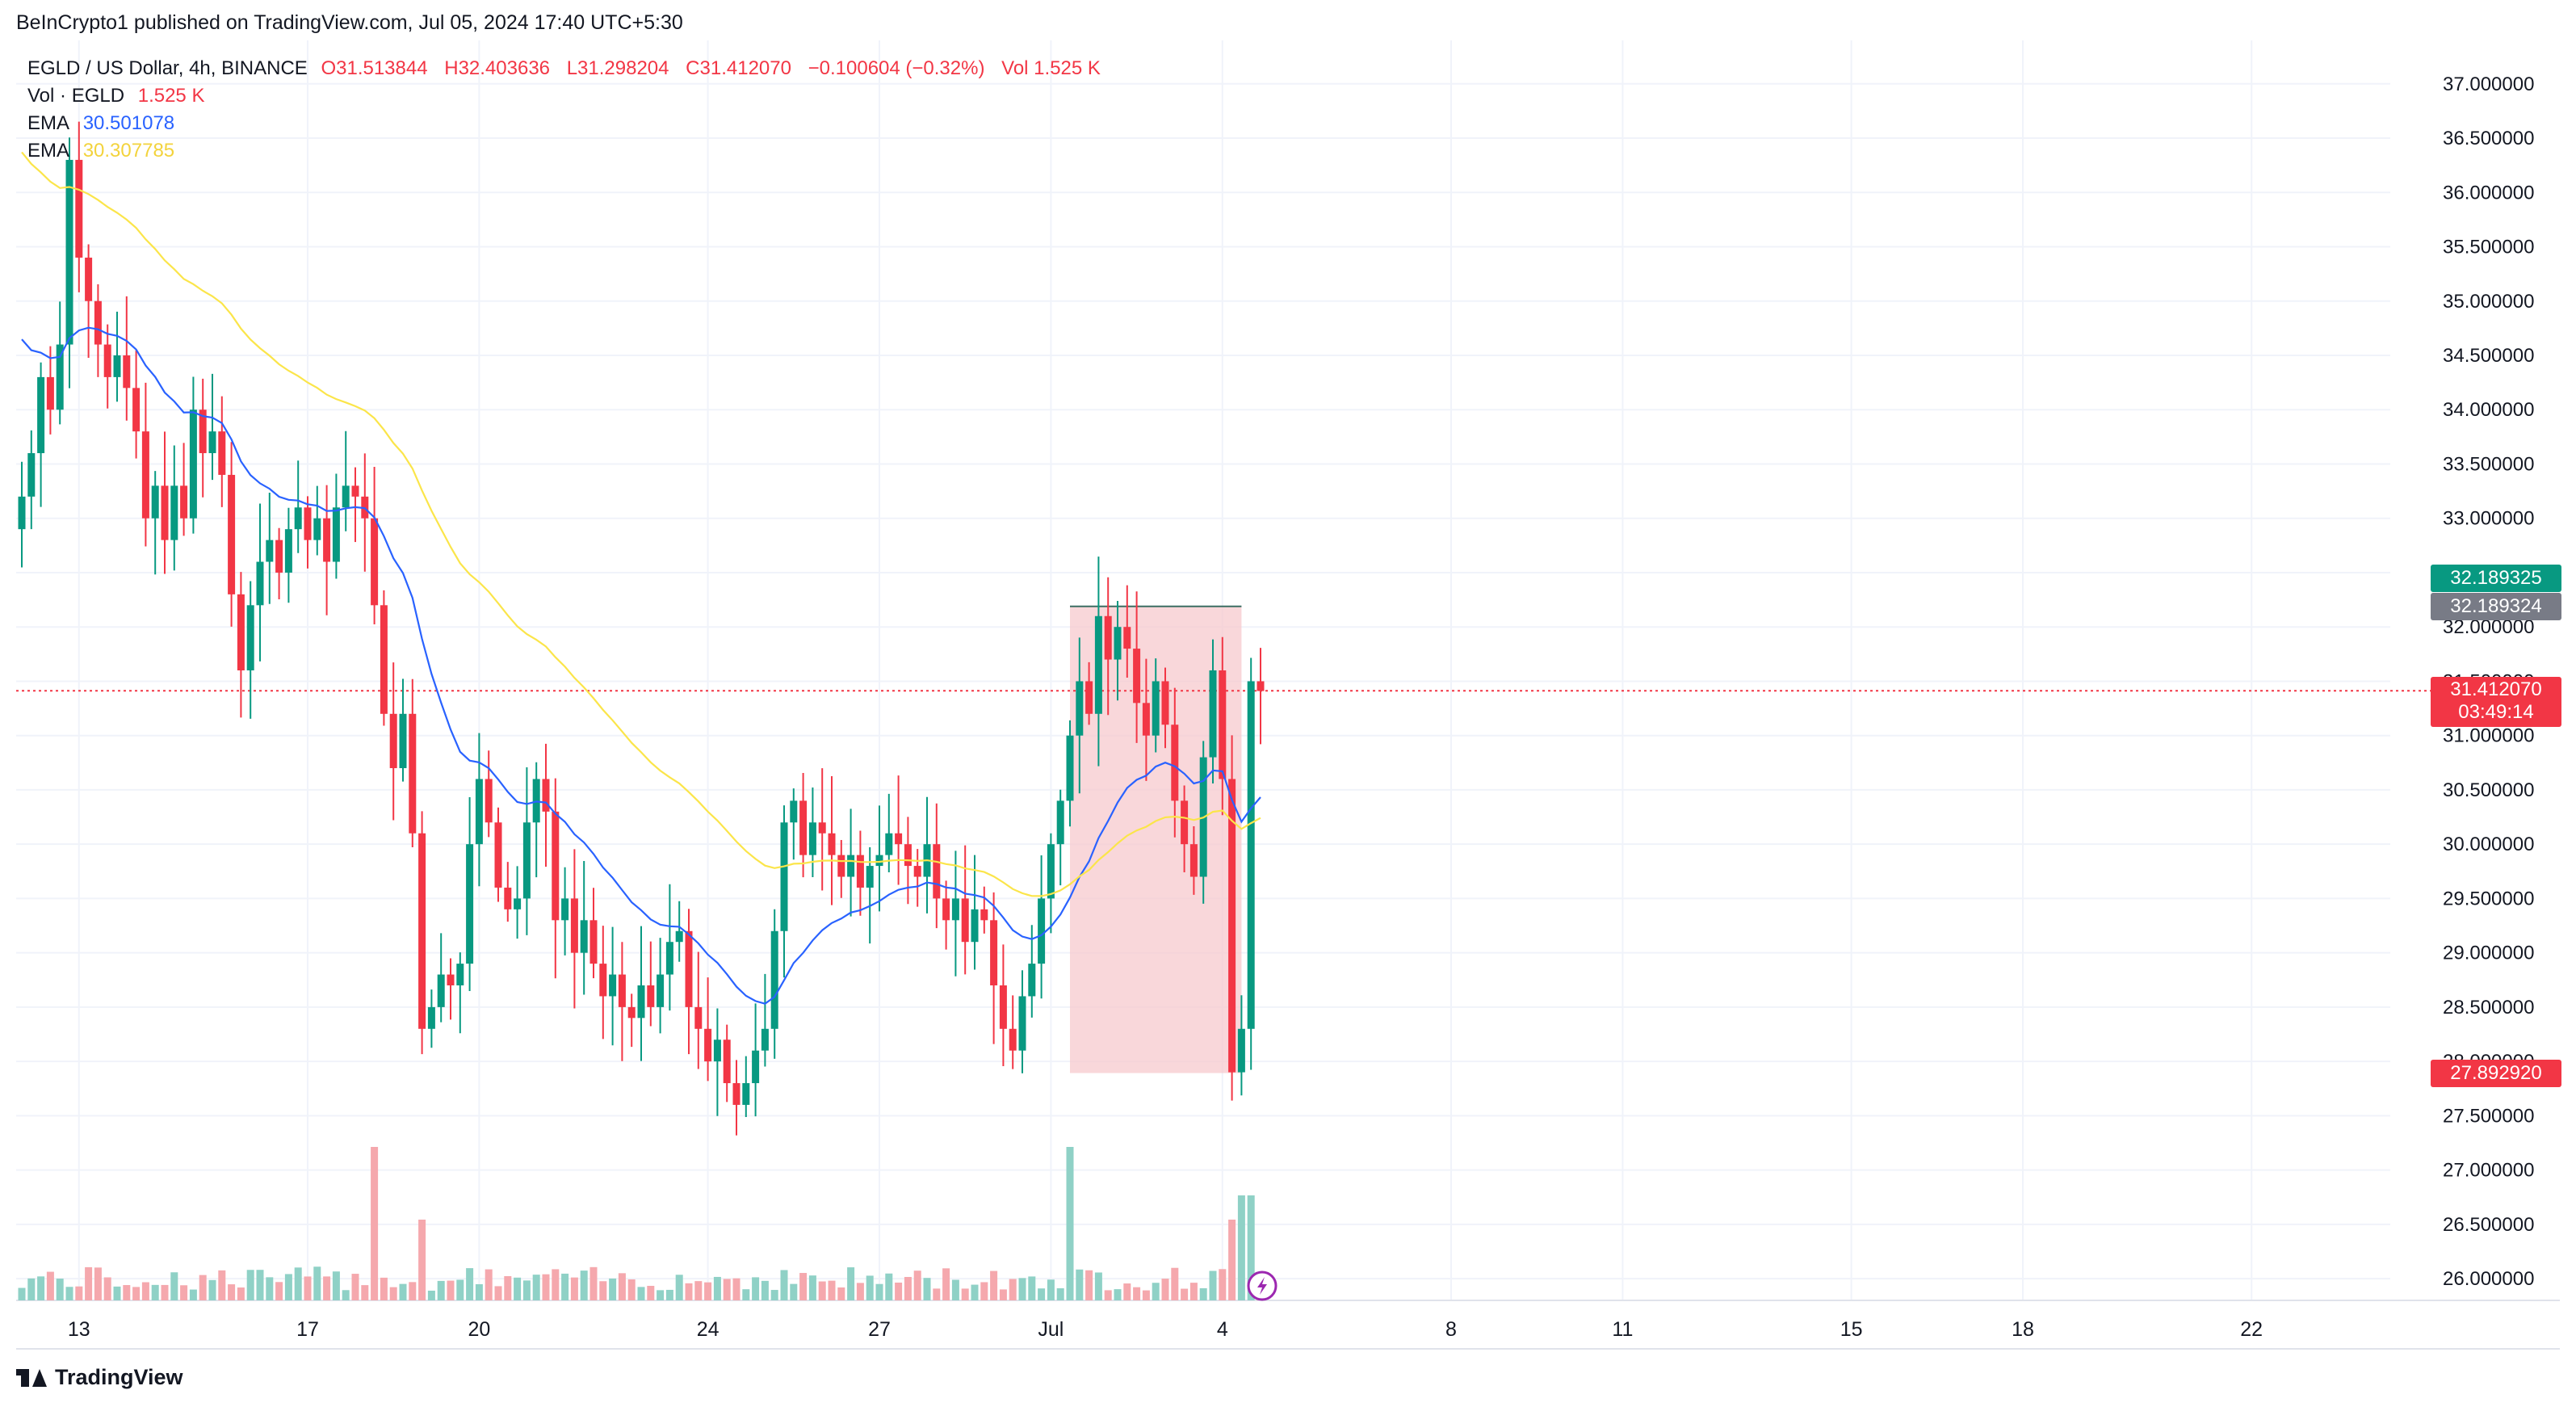 The image size is (2576, 1407). What do you see at coordinates (2023, 1329) in the screenshot?
I see `time-tick-label: 18` at bounding box center [2023, 1329].